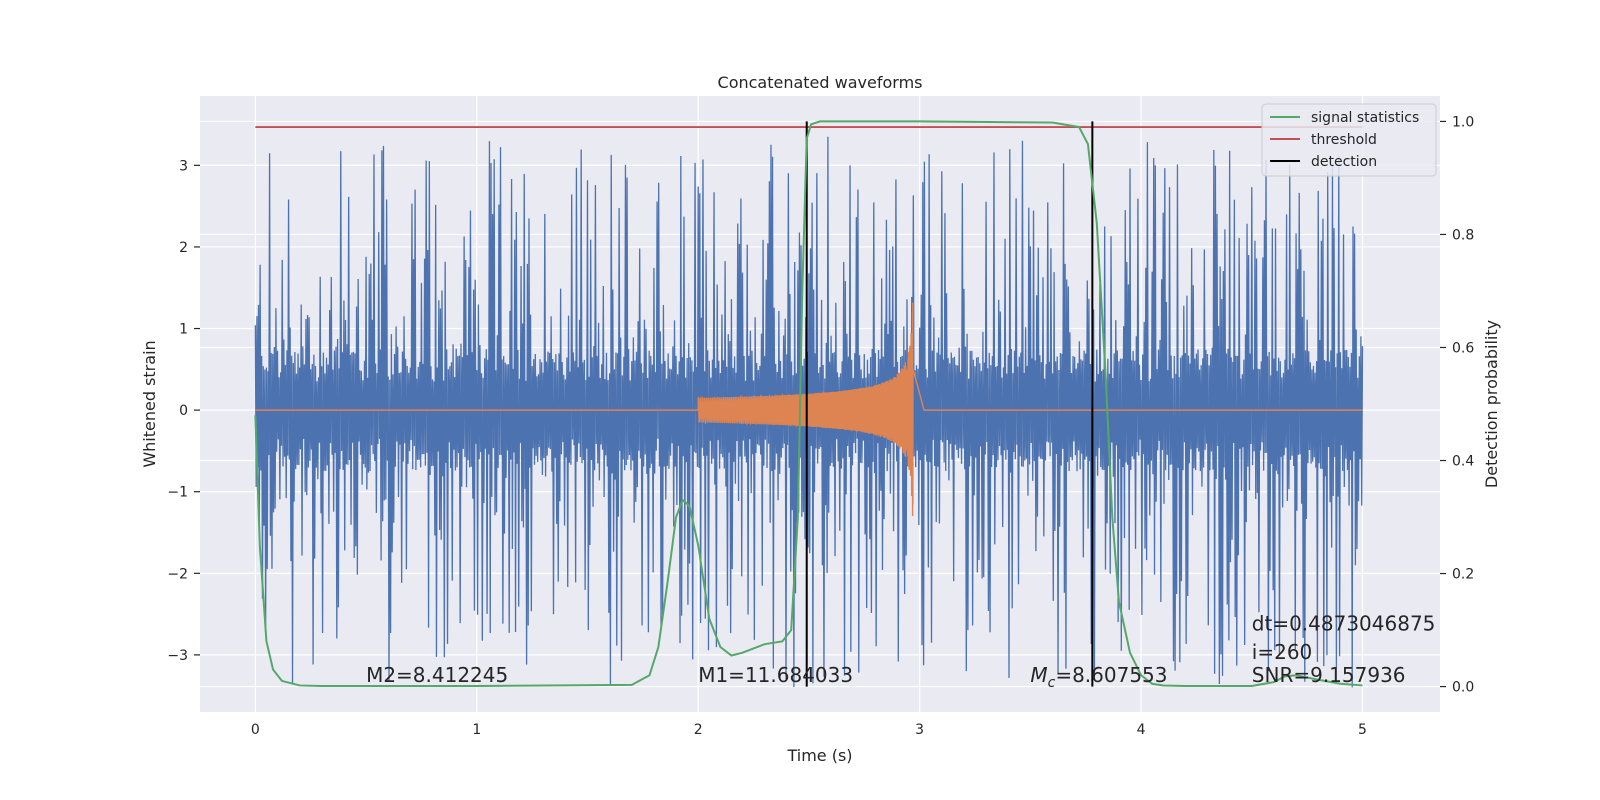 The width and height of the screenshot is (1600, 800). What do you see at coordinates (819, 755) in the screenshot?
I see `x-axis-label: Time (s)` at bounding box center [819, 755].